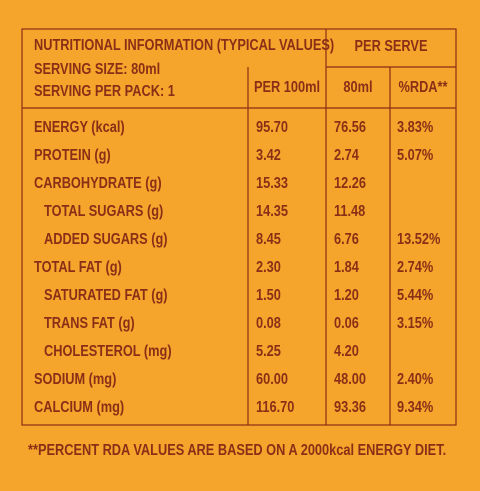  Describe the element at coordinates (350, 184) in the screenshot. I see `nutrient-value: 12.26` at that location.